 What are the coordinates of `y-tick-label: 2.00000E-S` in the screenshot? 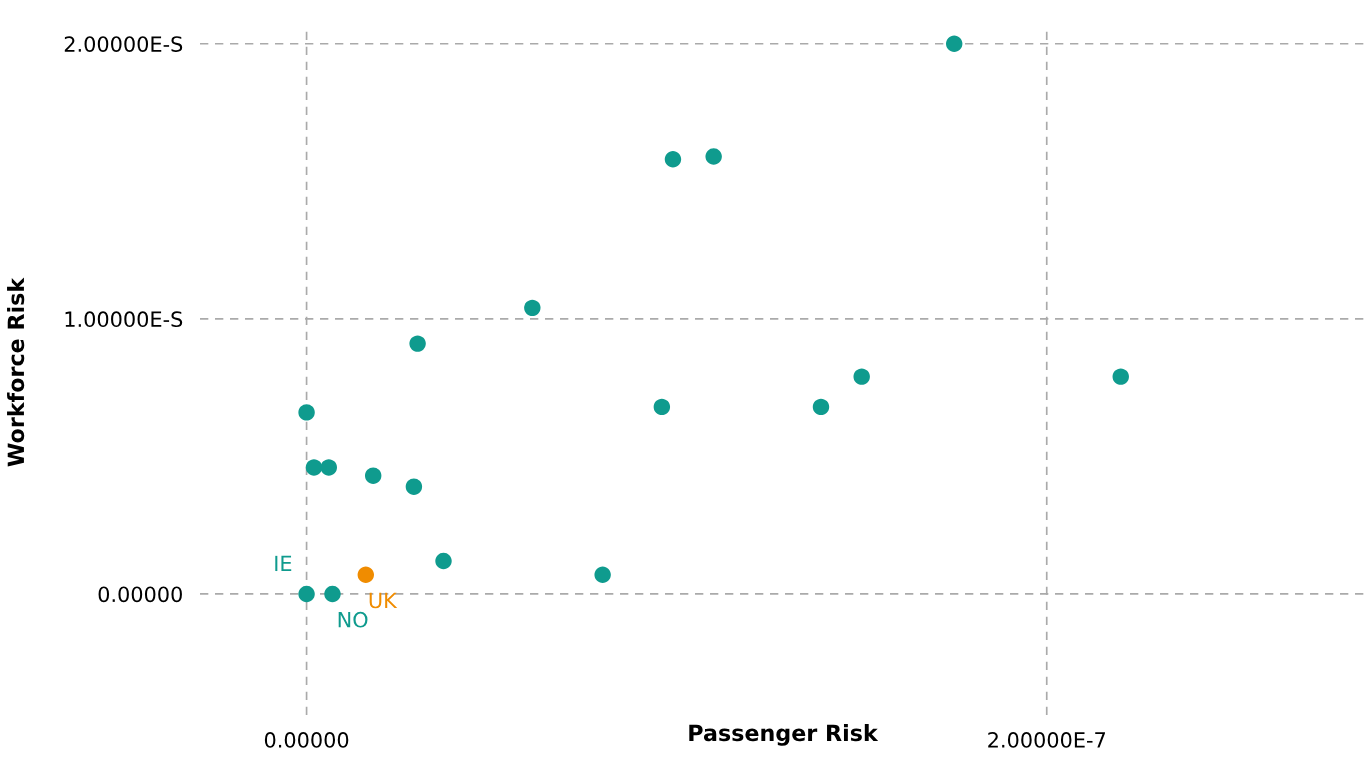 It's located at (123, 44).